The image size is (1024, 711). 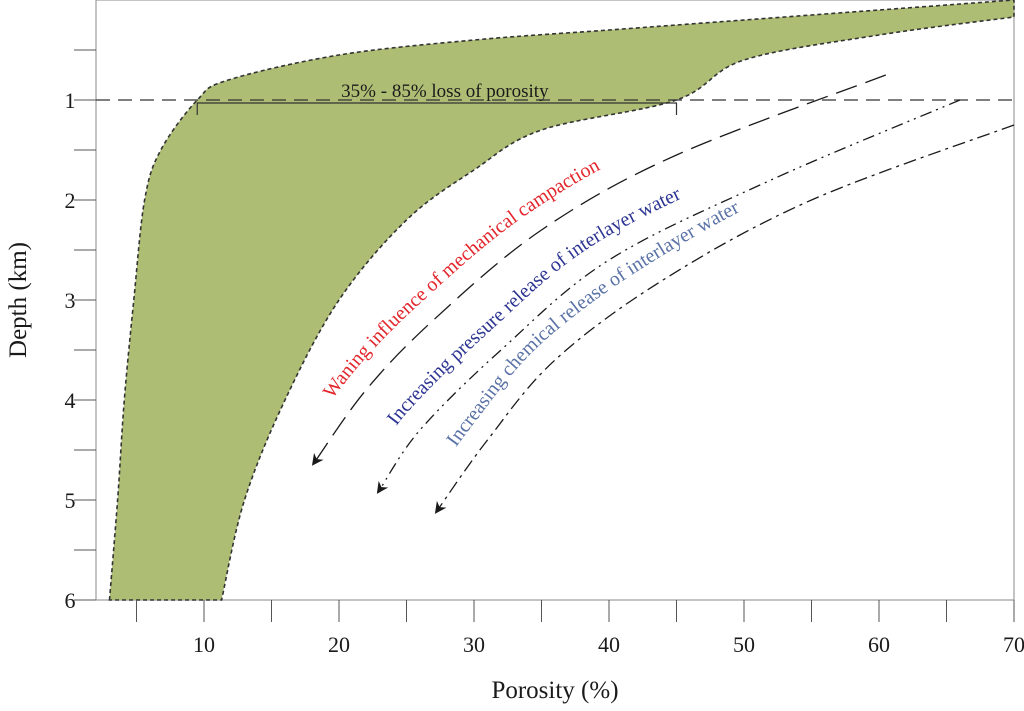 I want to click on y-tick-label: 4, so click(x=70, y=400).